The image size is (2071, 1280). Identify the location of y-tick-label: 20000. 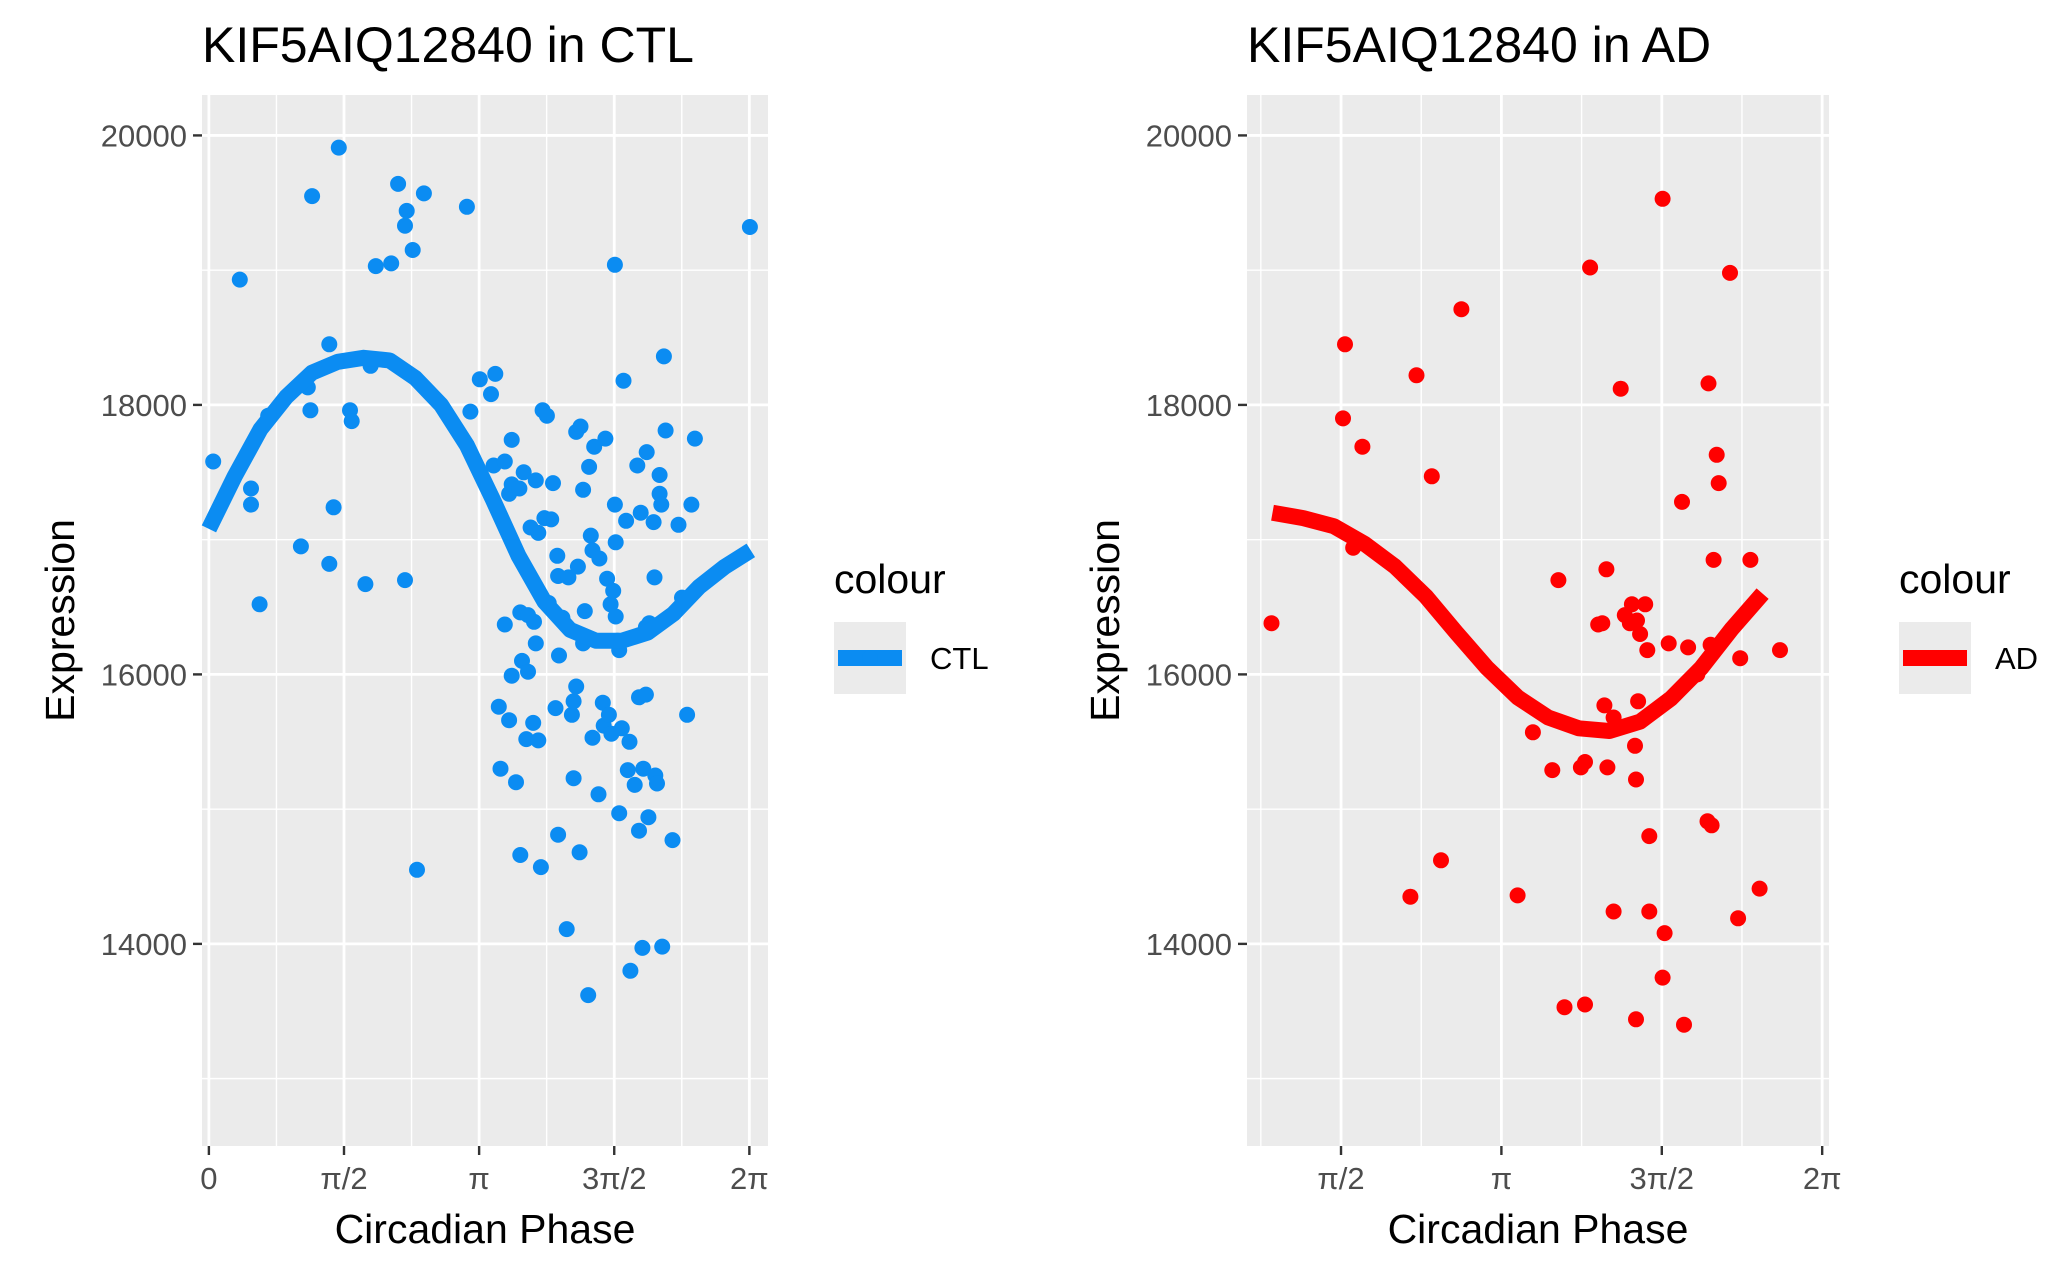
(144, 135).